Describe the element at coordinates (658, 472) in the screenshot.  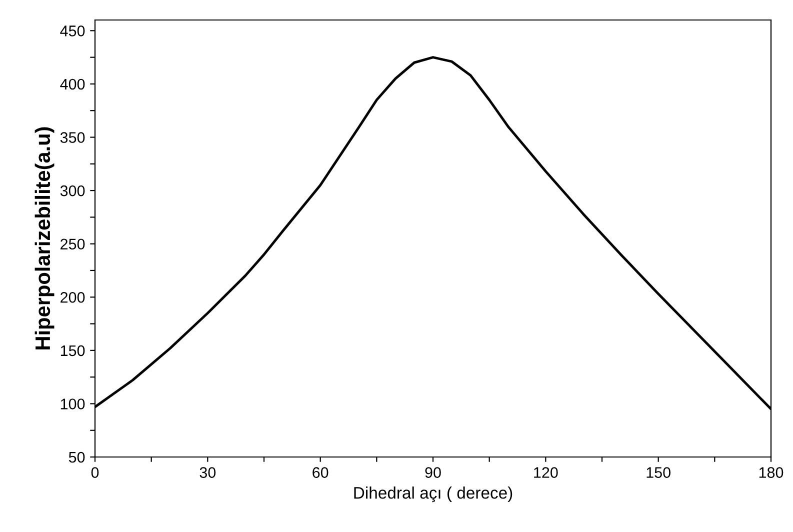
I see `x-tick-label: 150` at that location.